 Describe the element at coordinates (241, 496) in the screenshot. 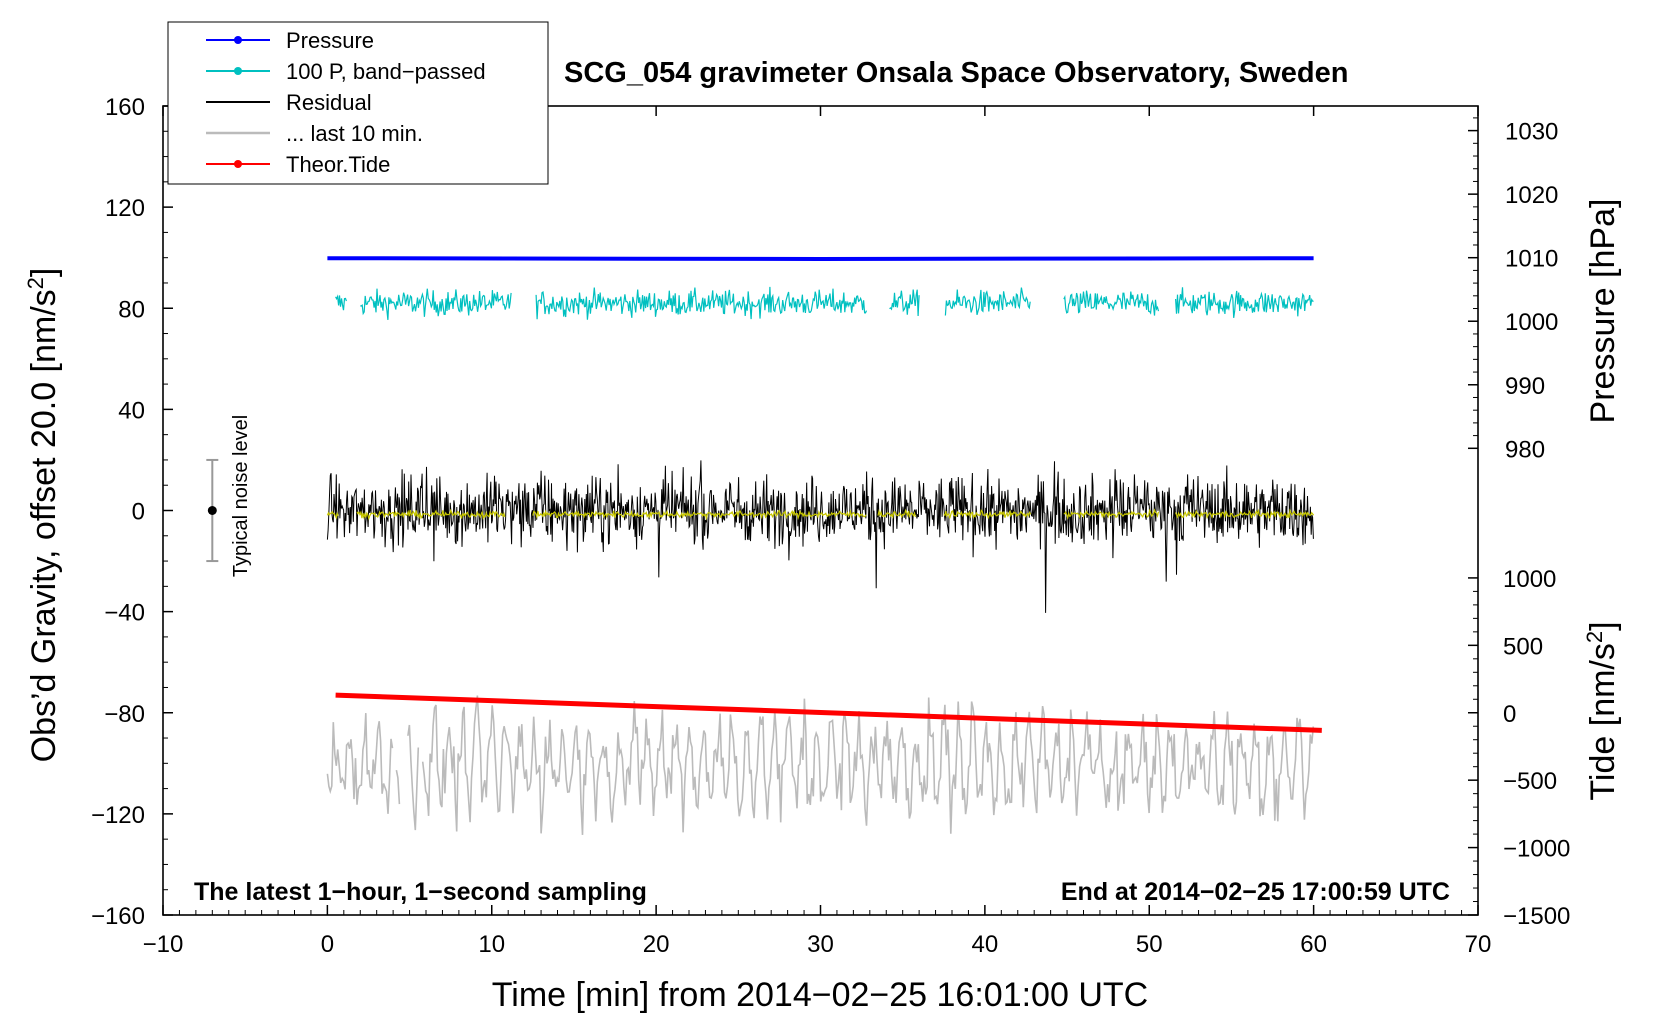

I see `noise-level-label: Typical noise level` at that location.